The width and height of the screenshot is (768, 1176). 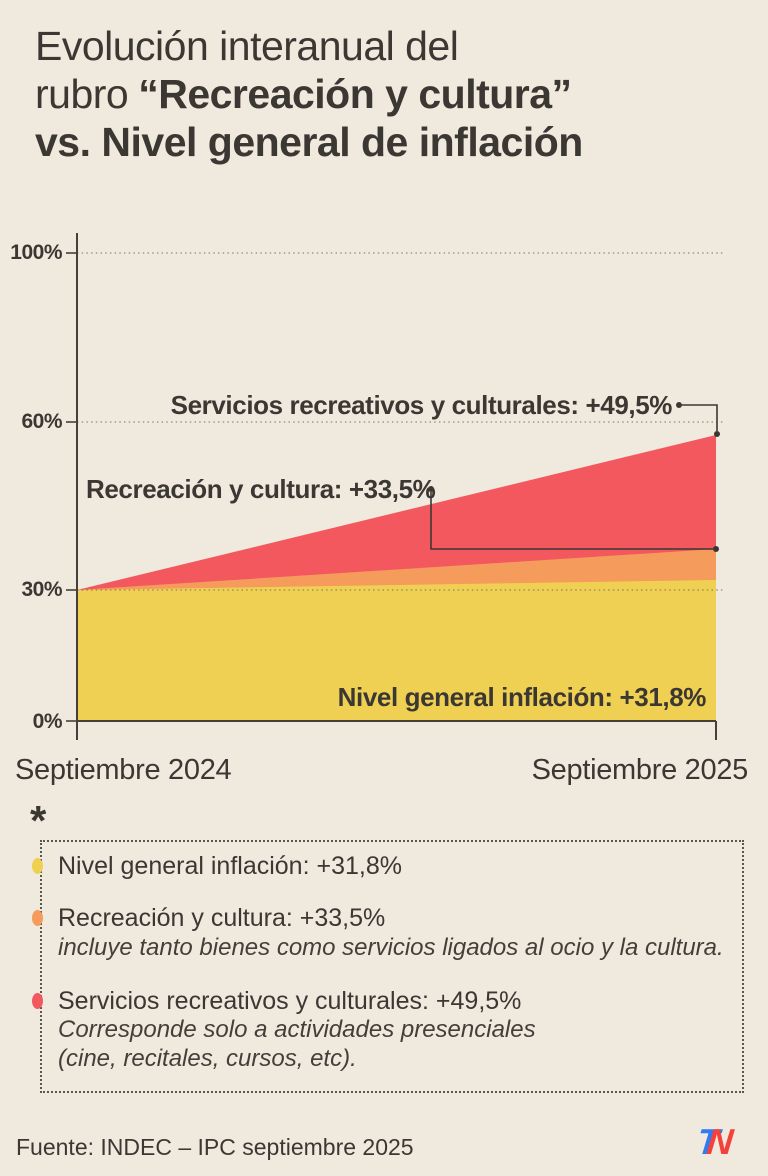 I want to click on callout-dot-recreacion-label, so click(x=431, y=489).